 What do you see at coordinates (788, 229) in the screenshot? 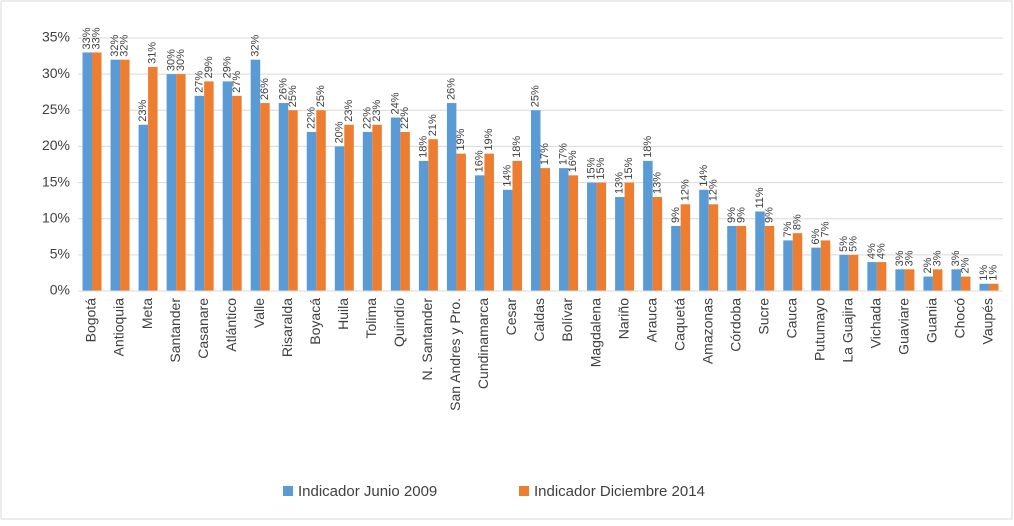
I see `data-label: 7%` at bounding box center [788, 229].